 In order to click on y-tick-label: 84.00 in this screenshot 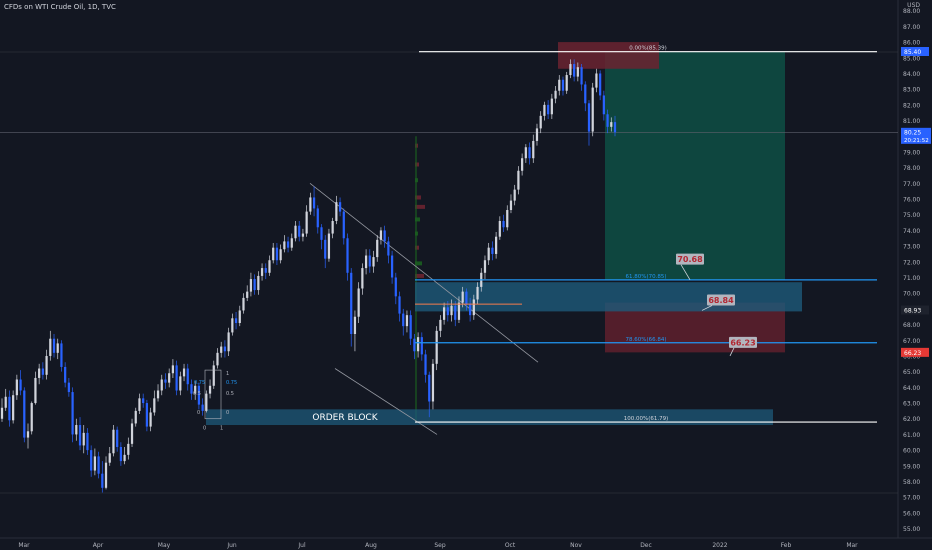, I will do `click(911, 74)`.